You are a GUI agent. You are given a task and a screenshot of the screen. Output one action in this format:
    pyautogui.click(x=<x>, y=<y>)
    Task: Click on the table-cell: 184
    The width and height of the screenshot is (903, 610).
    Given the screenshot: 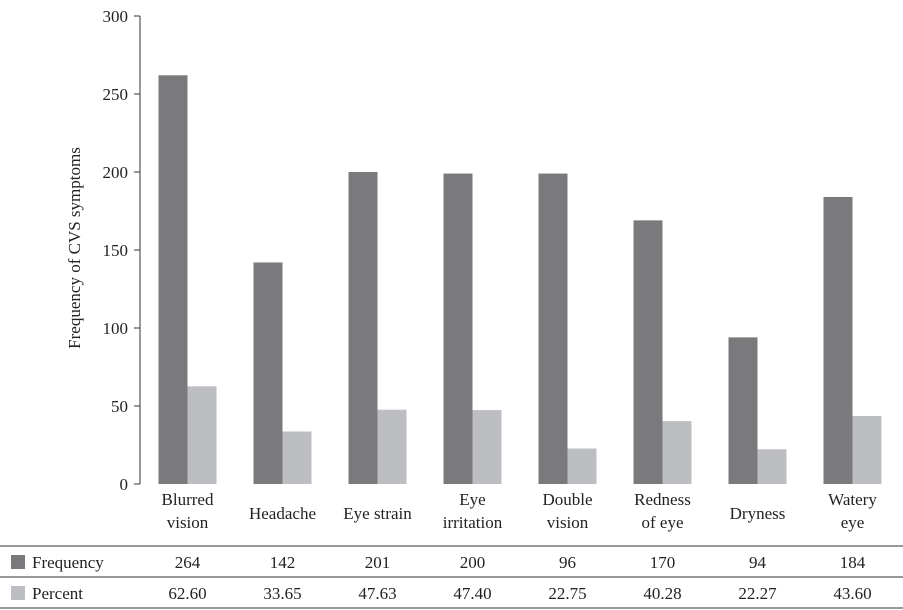 What is the action you would take?
    pyautogui.click(x=853, y=562)
    